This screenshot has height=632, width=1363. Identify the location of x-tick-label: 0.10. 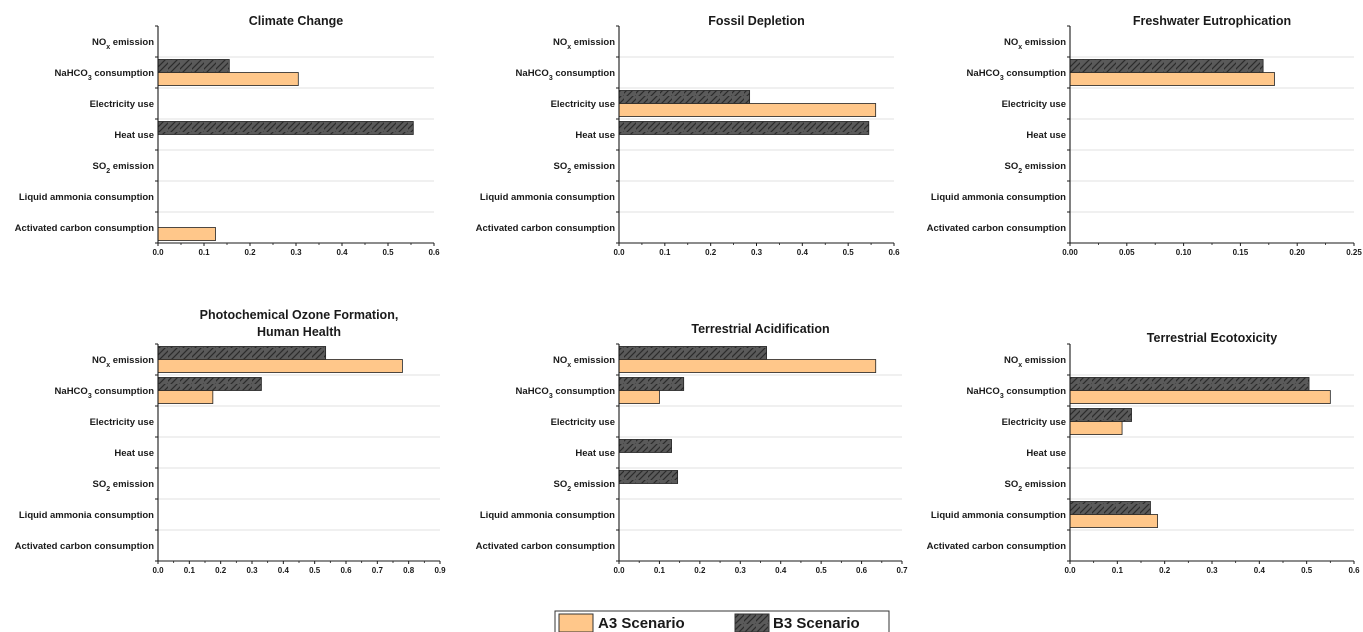
(1184, 252).